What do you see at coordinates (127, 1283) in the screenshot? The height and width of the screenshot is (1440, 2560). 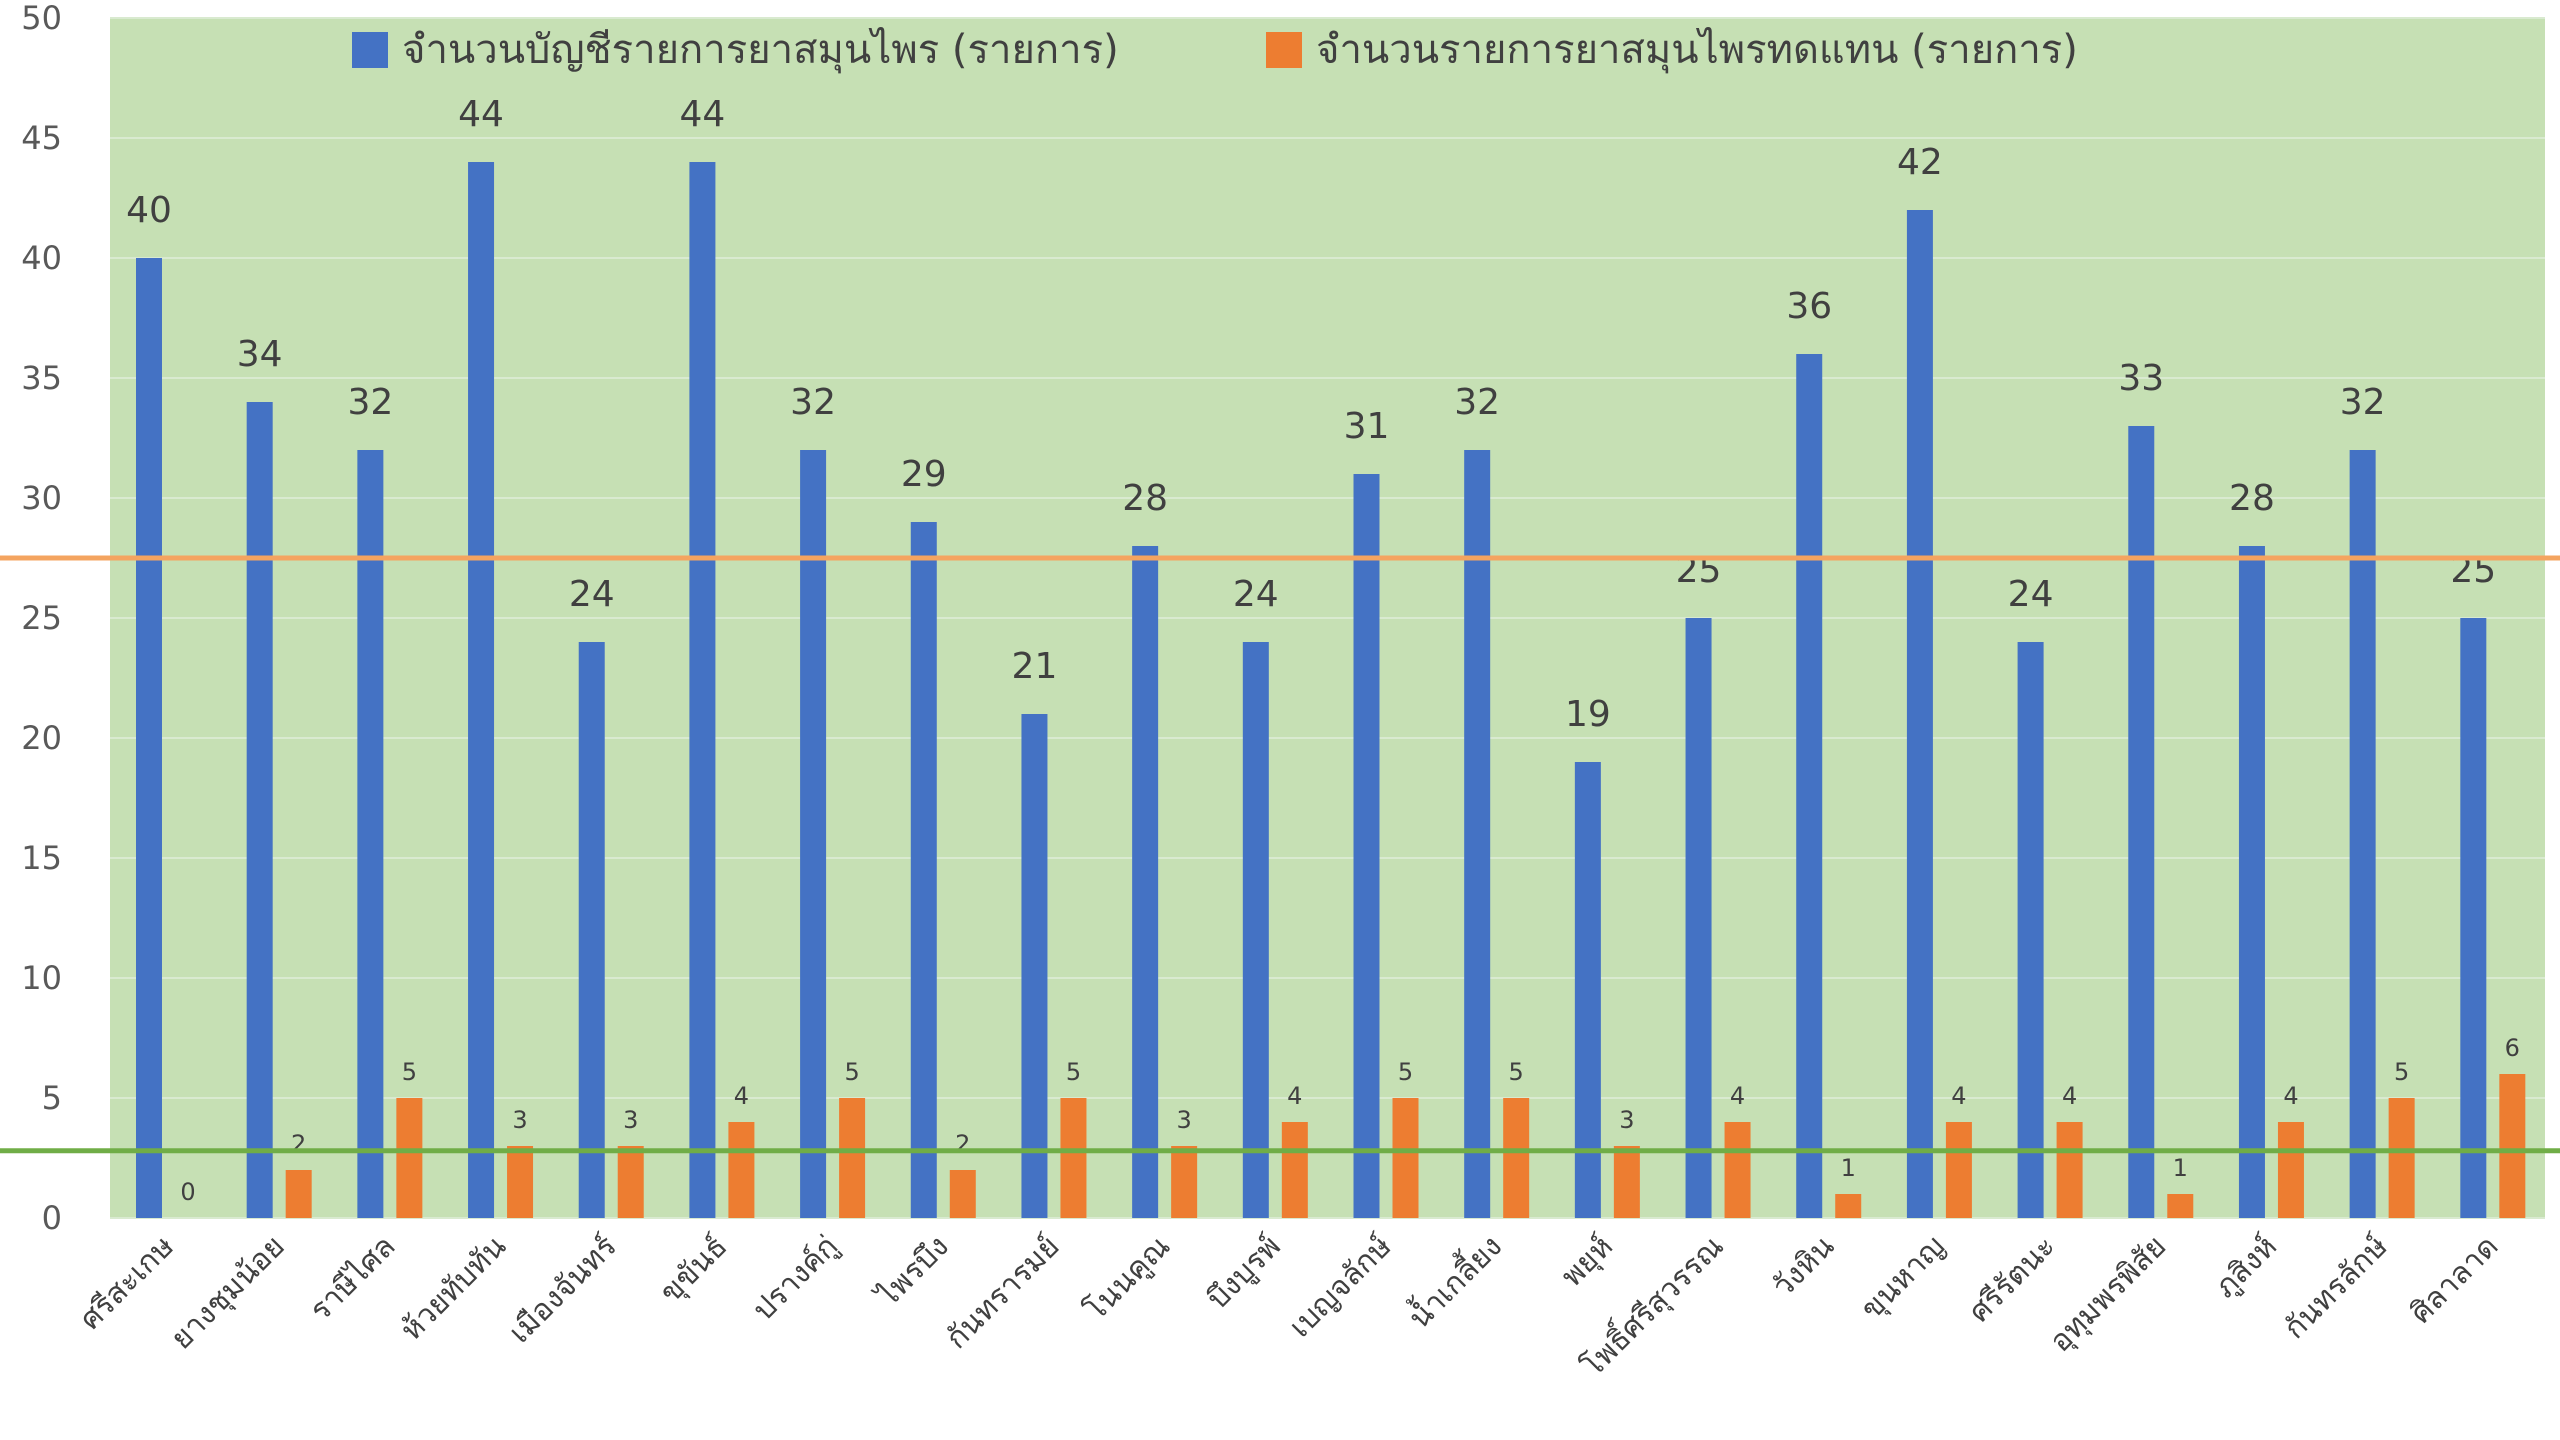 I see `x-category-label: ศรีสะเกษ` at bounding box center [127, 1283].